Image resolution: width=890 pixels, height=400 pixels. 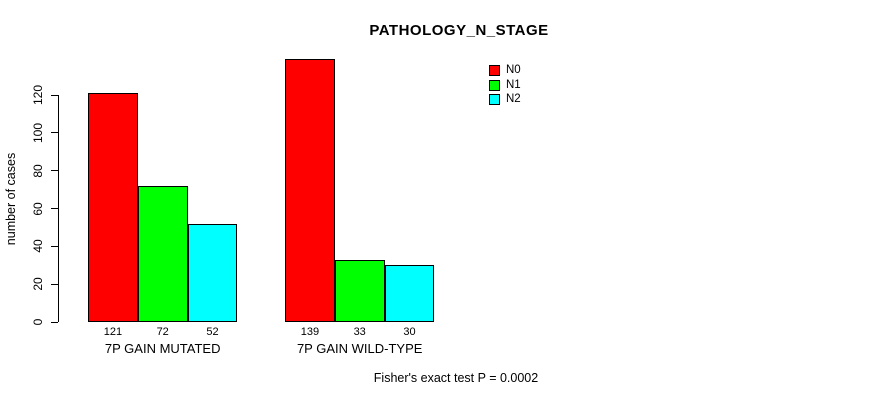 I want to click on y-tick-label-0: 0, so click(x=38, y=322).